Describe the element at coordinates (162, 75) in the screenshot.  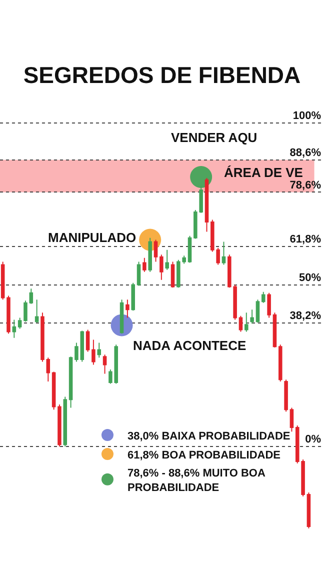
I see `text: SEGREDOS DE FIBENDA` at that location.